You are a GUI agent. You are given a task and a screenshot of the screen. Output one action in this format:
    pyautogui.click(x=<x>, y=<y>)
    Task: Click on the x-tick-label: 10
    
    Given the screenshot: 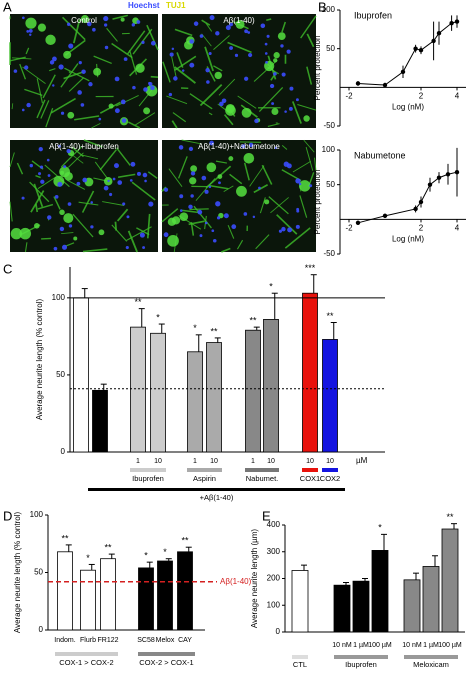 What is the action you would take?
    pyautogui.click(x=310, y=461)
    